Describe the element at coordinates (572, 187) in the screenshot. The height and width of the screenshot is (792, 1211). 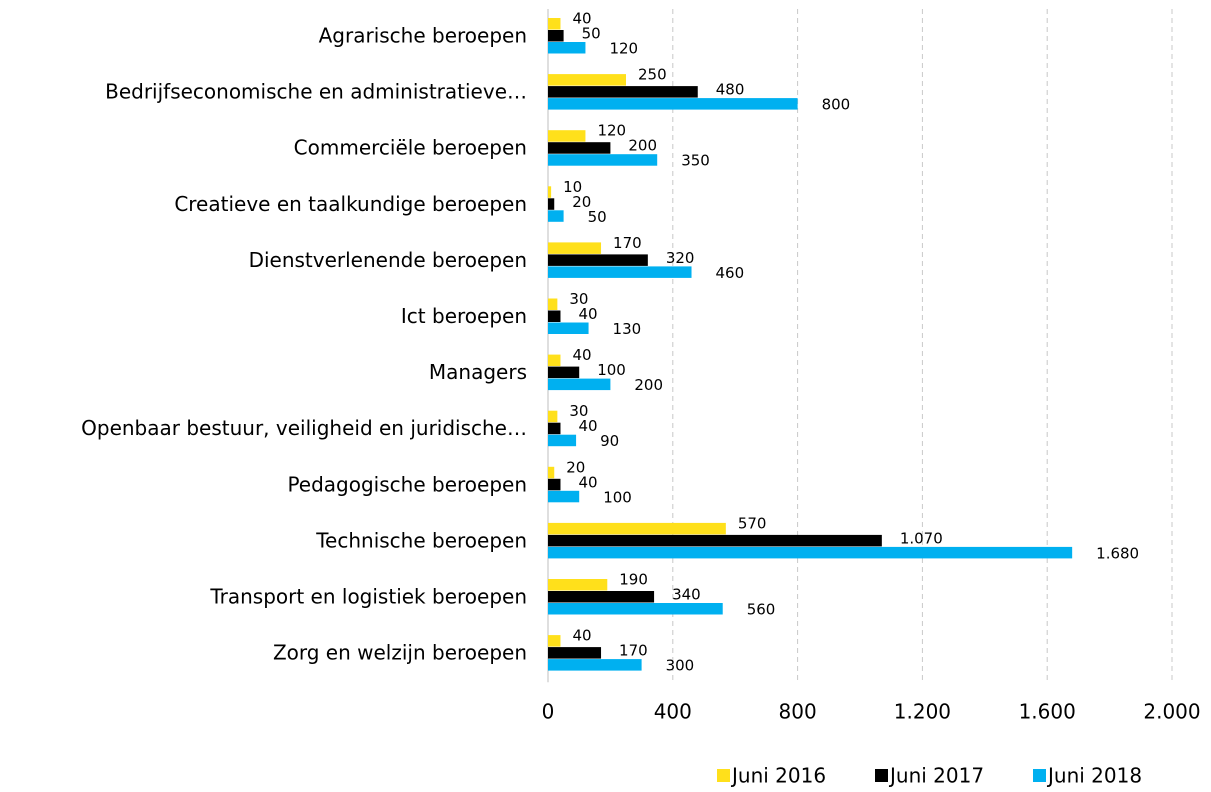
I see `value-label: 10` at that location.